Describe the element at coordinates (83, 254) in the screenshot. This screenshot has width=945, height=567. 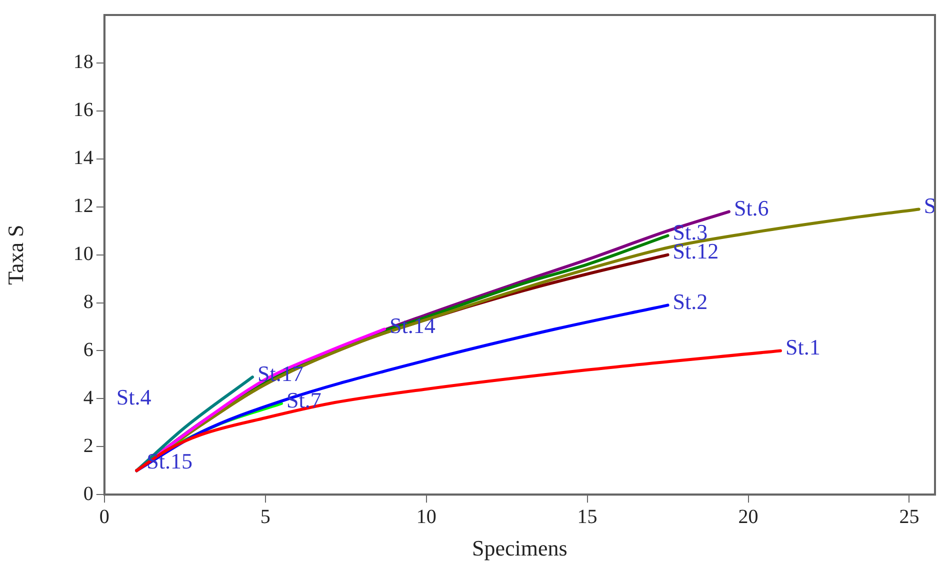
I see `y-tick-label: 10` at that location.